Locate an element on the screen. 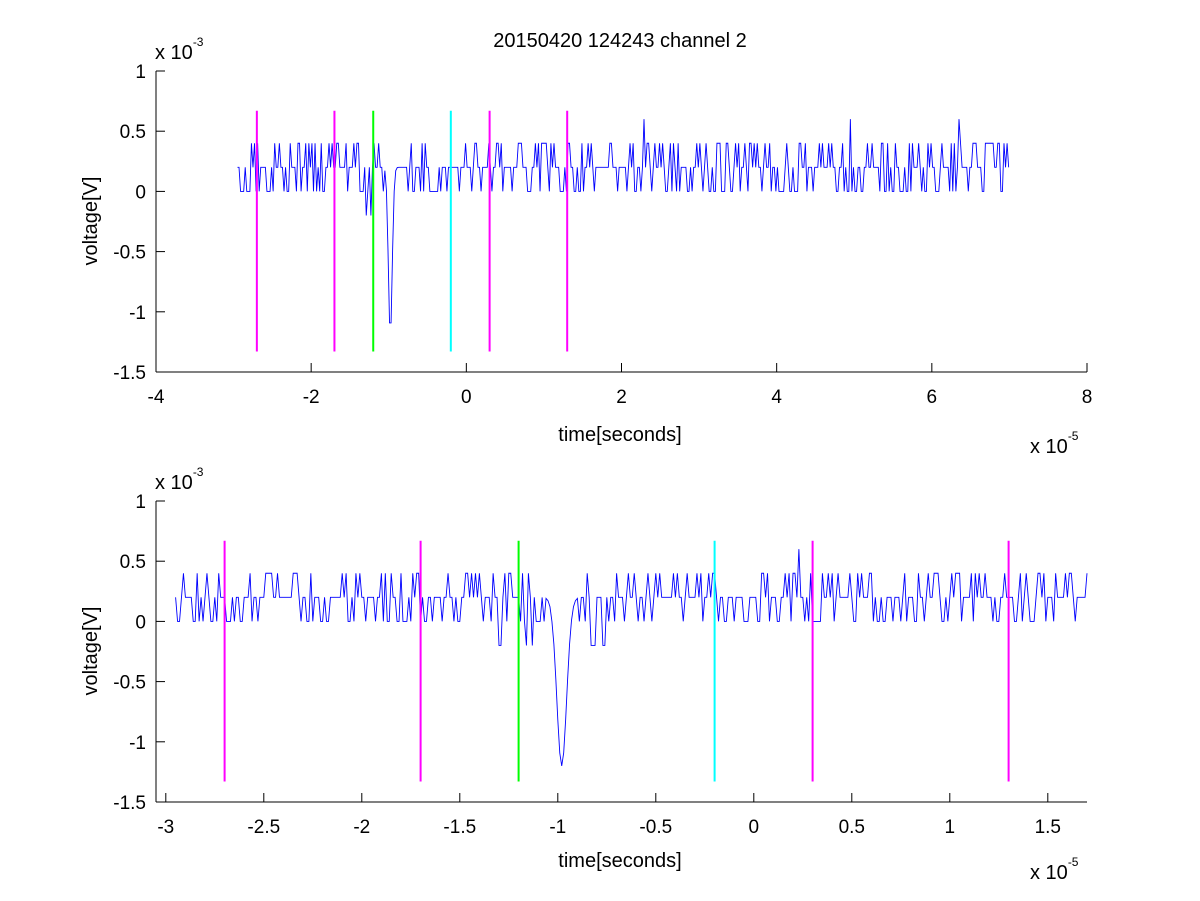  bottom-y-axis-label: voltage[V] is located at coordinates (91, 651).